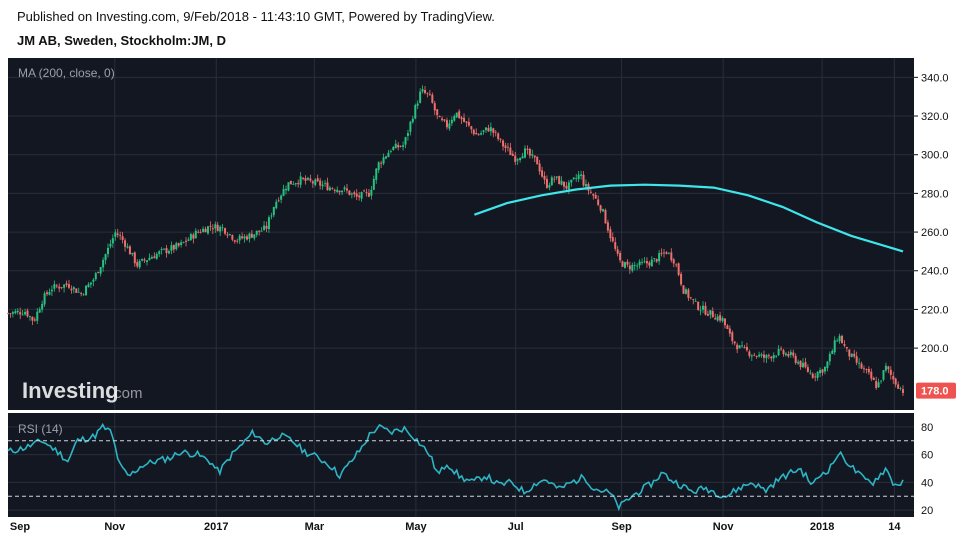 The height and width of the screenshot is (540, 960). Describe the element at coordinates (689, 218) in the screenshot. I see `ma-200-line` at that location.